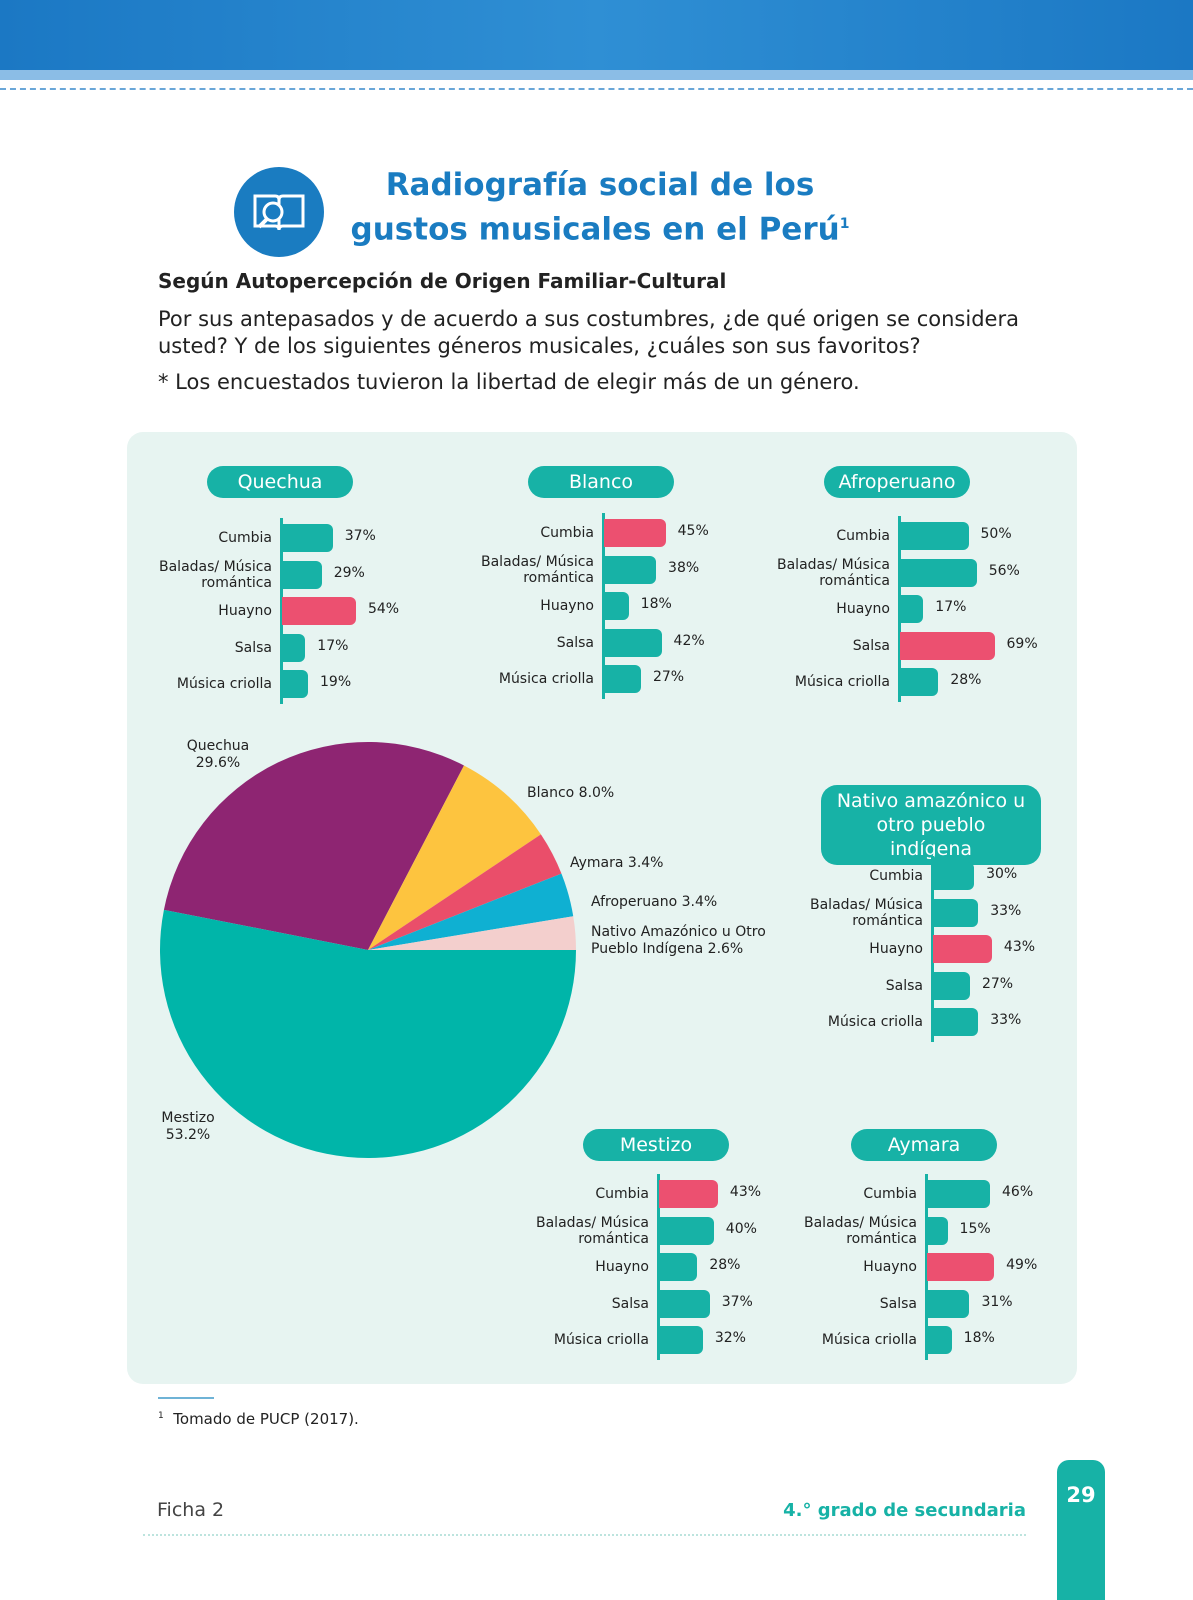  Describe the element at coordinates (699, 902) in the screenshot. I see `pie-value: 3.4%` at that location.